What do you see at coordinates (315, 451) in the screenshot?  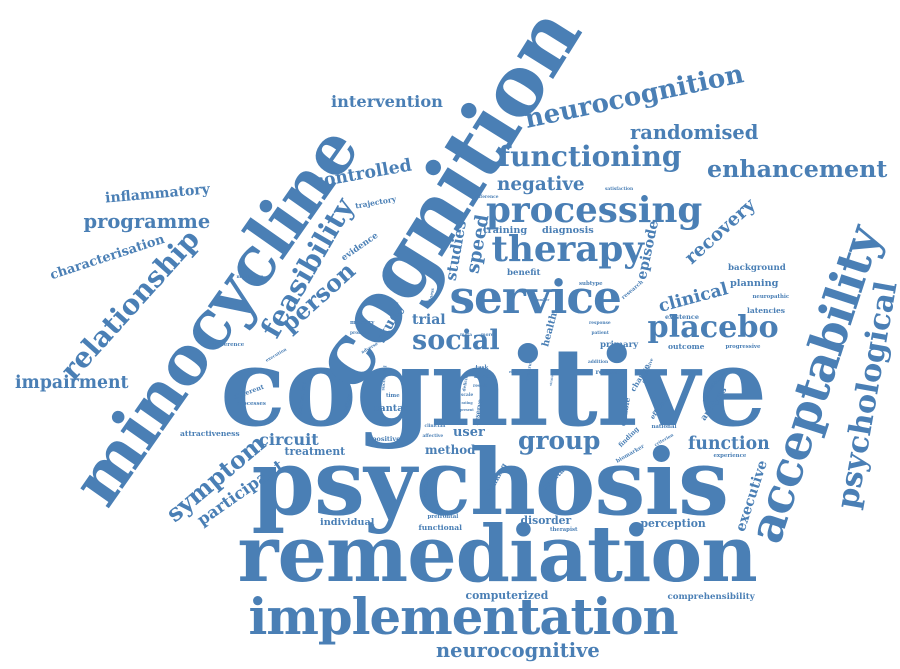 I see `word: treatment` at bounding box center [315, 451].